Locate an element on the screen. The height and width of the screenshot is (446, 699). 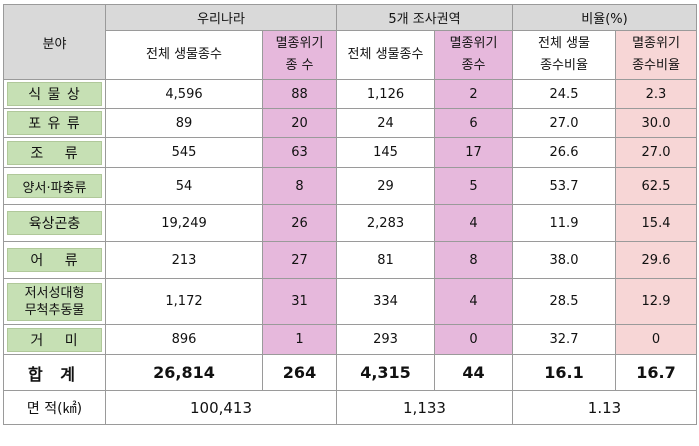
total-survey-total: 4,315 is located at coordinates (385, 372).